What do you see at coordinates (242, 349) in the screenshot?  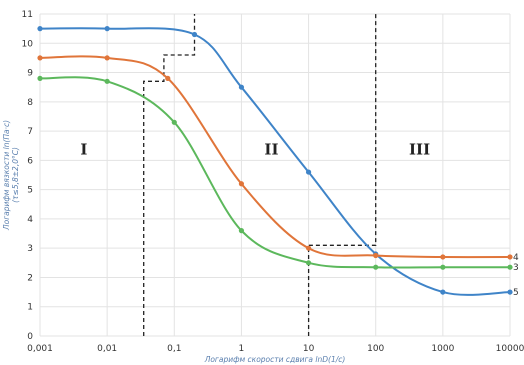 I see `x-tick-label: 1` at bounding box center [242, 349].